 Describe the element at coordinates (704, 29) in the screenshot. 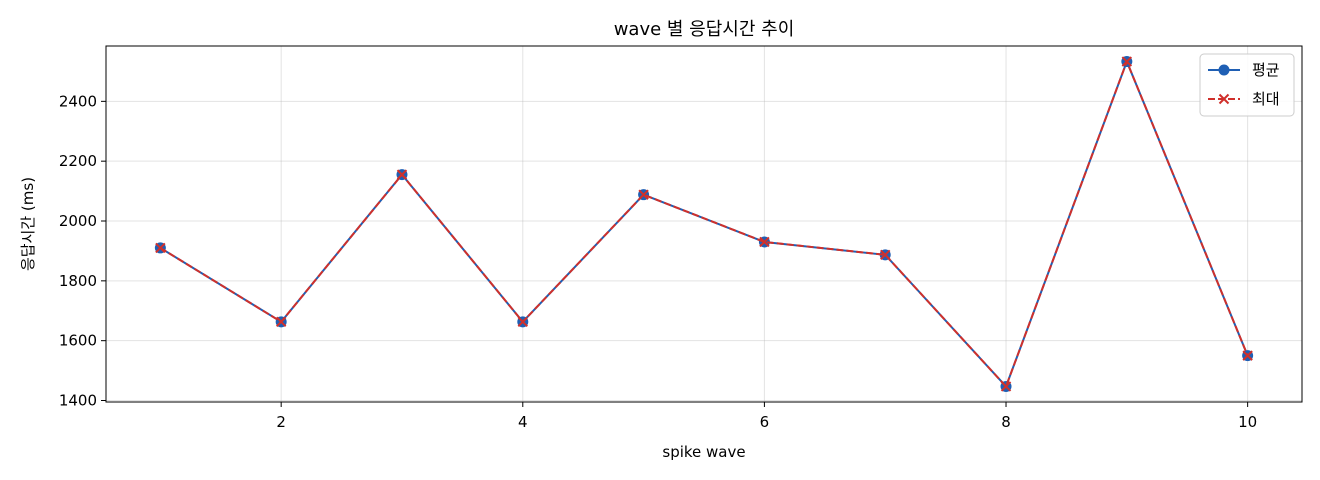

I see `chart-title: wave 별 응답시간 추이` at that location.